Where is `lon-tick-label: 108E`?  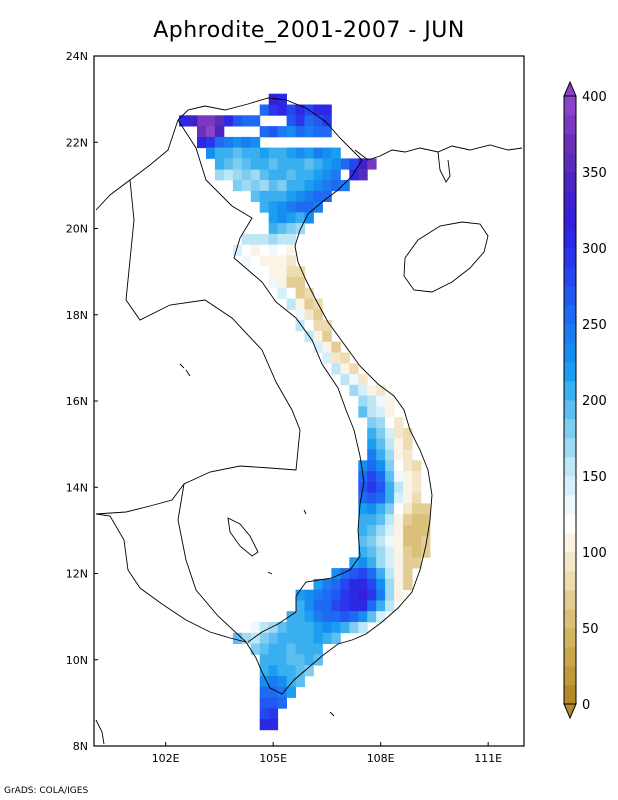
lon-tick-label: 108E is located at coordinates (381, 758).